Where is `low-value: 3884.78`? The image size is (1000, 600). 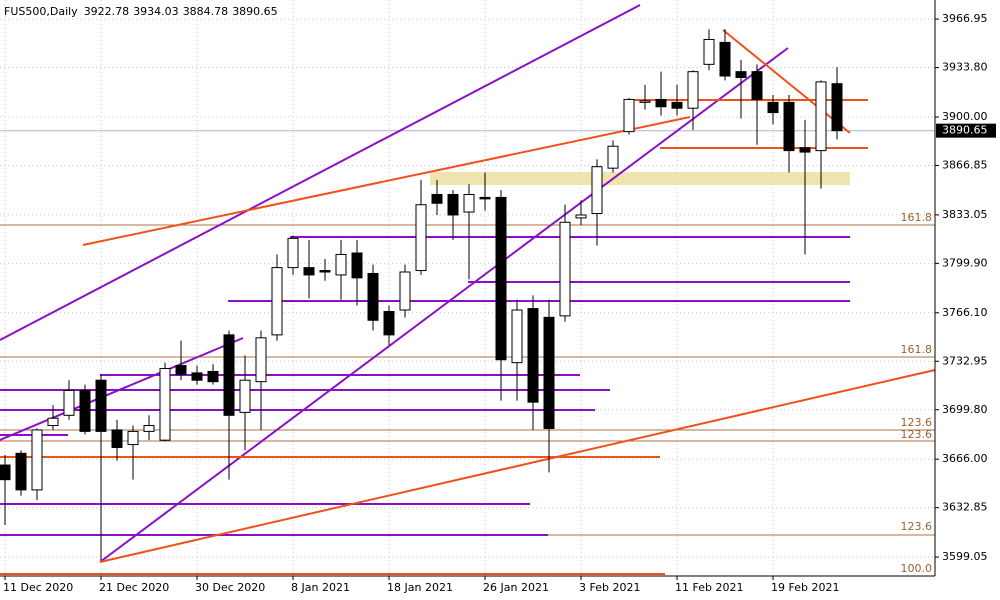 low-value: 3884.78 is located at coordinates (206, 11).